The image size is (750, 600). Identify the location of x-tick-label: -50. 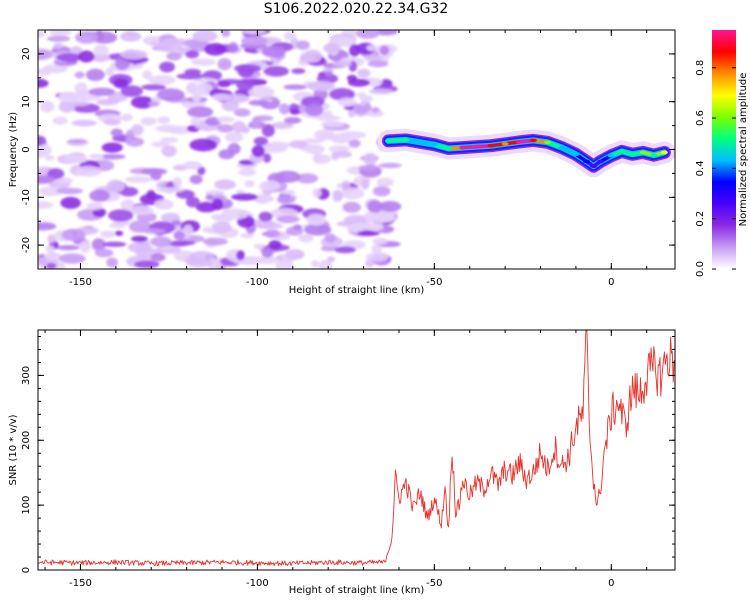
(434, 282).